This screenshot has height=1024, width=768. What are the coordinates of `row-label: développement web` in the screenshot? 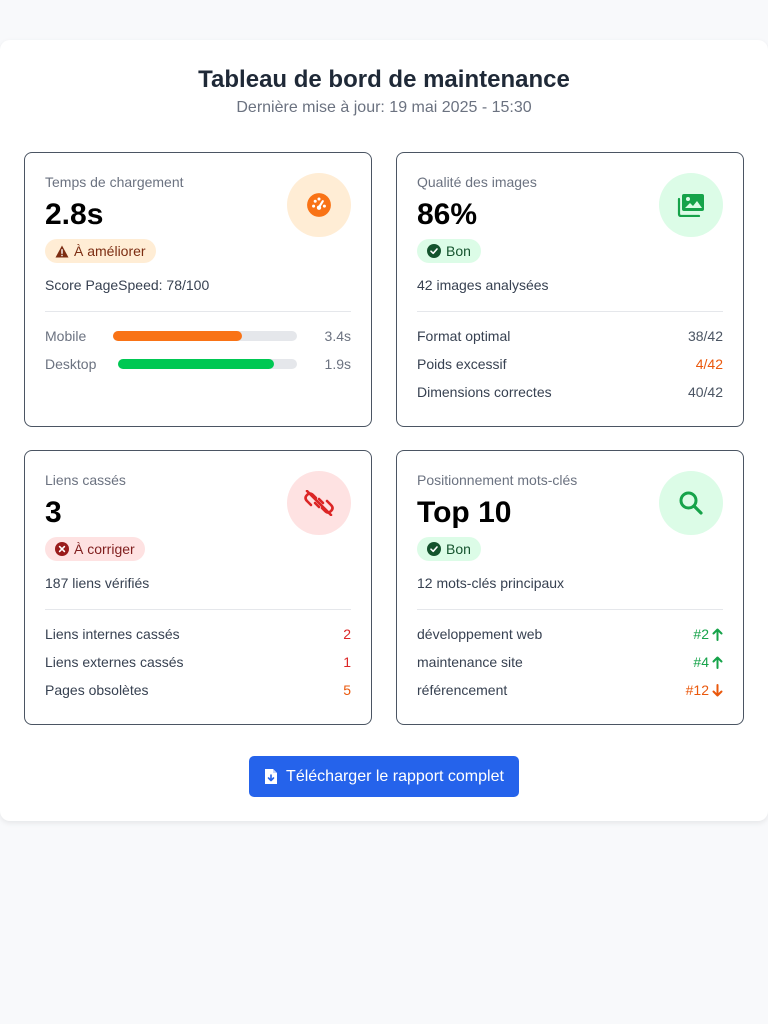 It's located at (480, 634).